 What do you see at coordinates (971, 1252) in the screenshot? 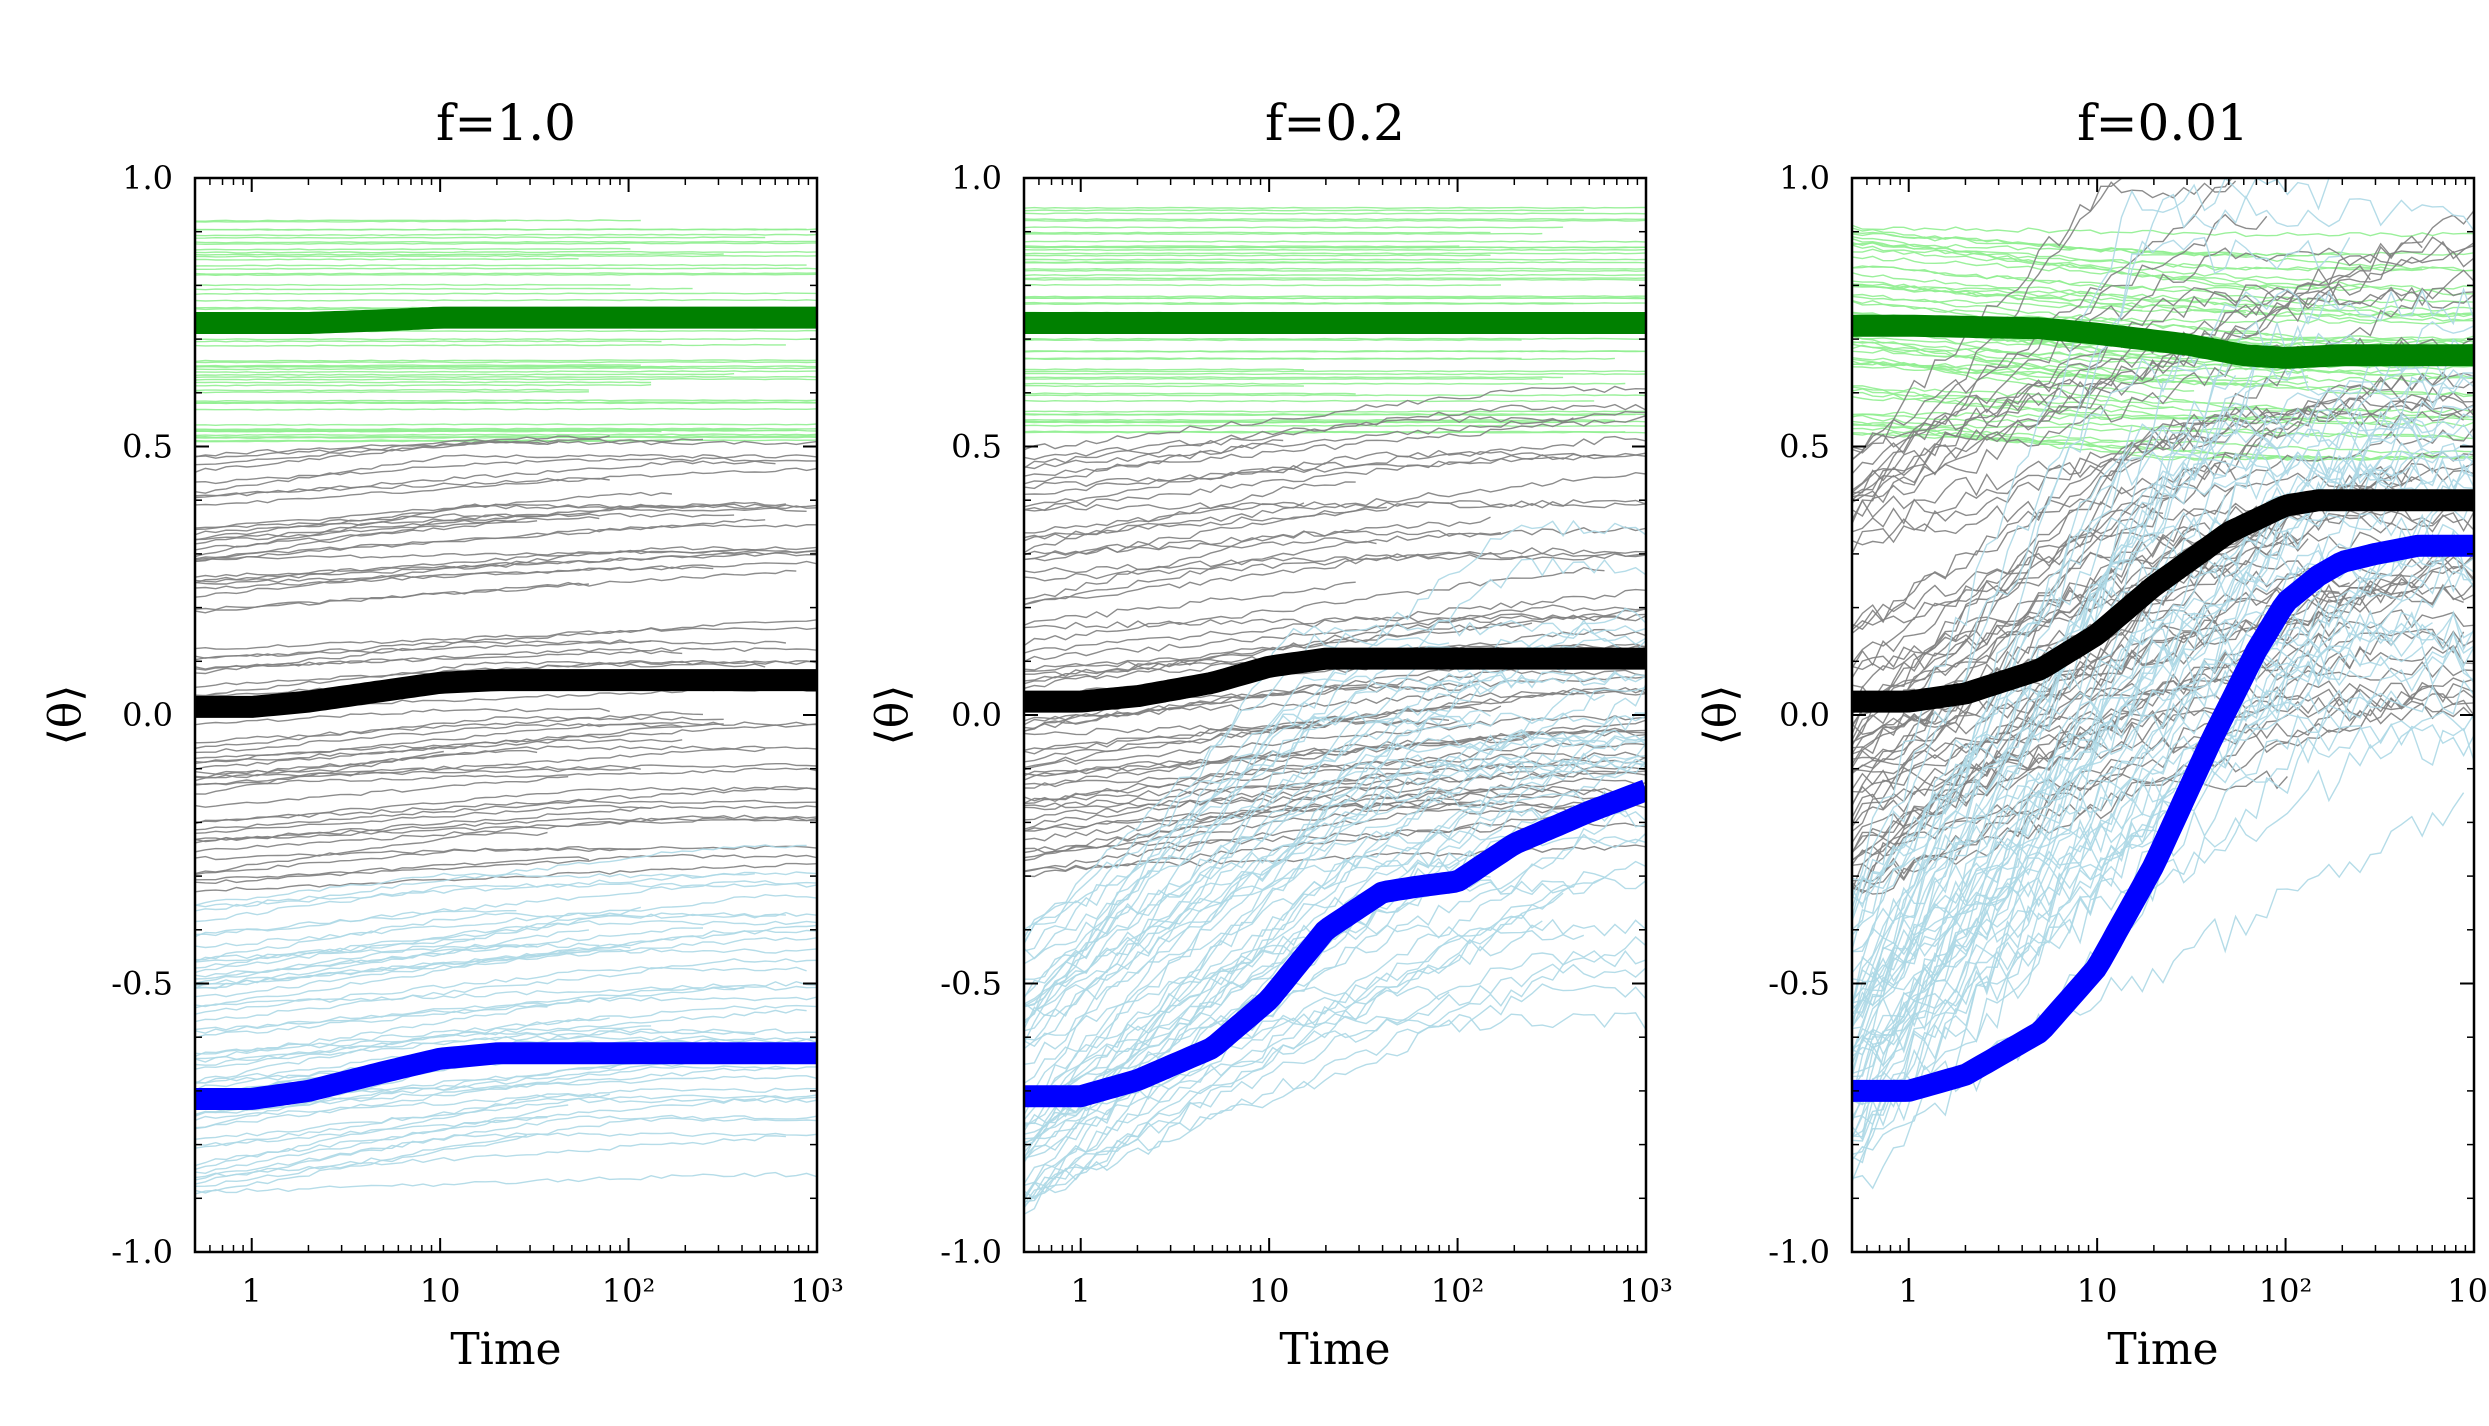
I see `y-tick-label: -1.0` at bounding box center [971, 1252].